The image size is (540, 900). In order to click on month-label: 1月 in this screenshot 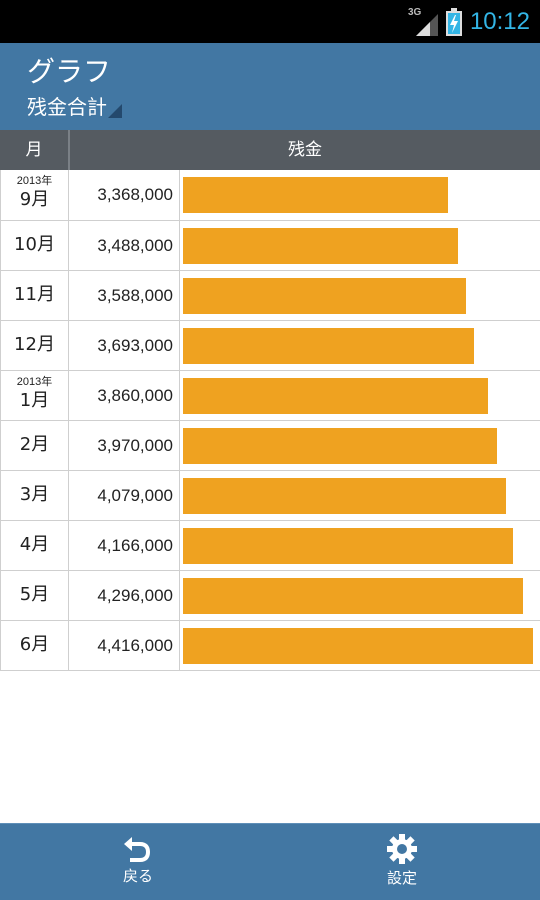, I will do `click(34, 400)`.